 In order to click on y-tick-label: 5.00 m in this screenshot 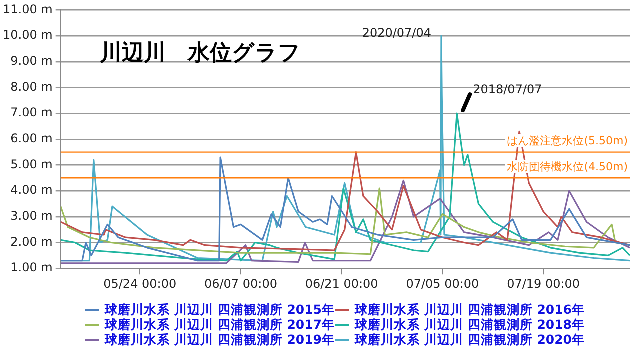, I will do `click(31, 164)`.